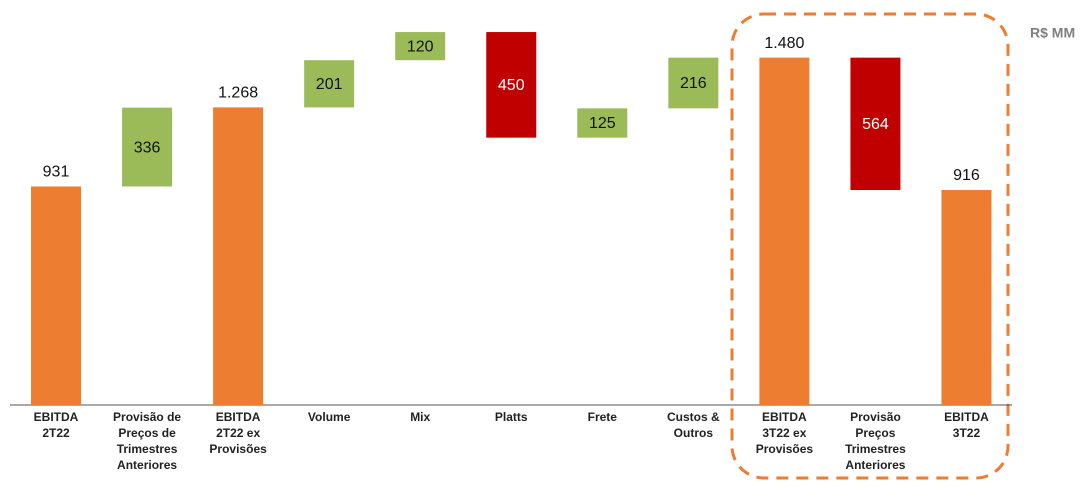  Describe the element at coordinates (784, 43) in the screenshot. I see `value-label: 1.480` at that location.